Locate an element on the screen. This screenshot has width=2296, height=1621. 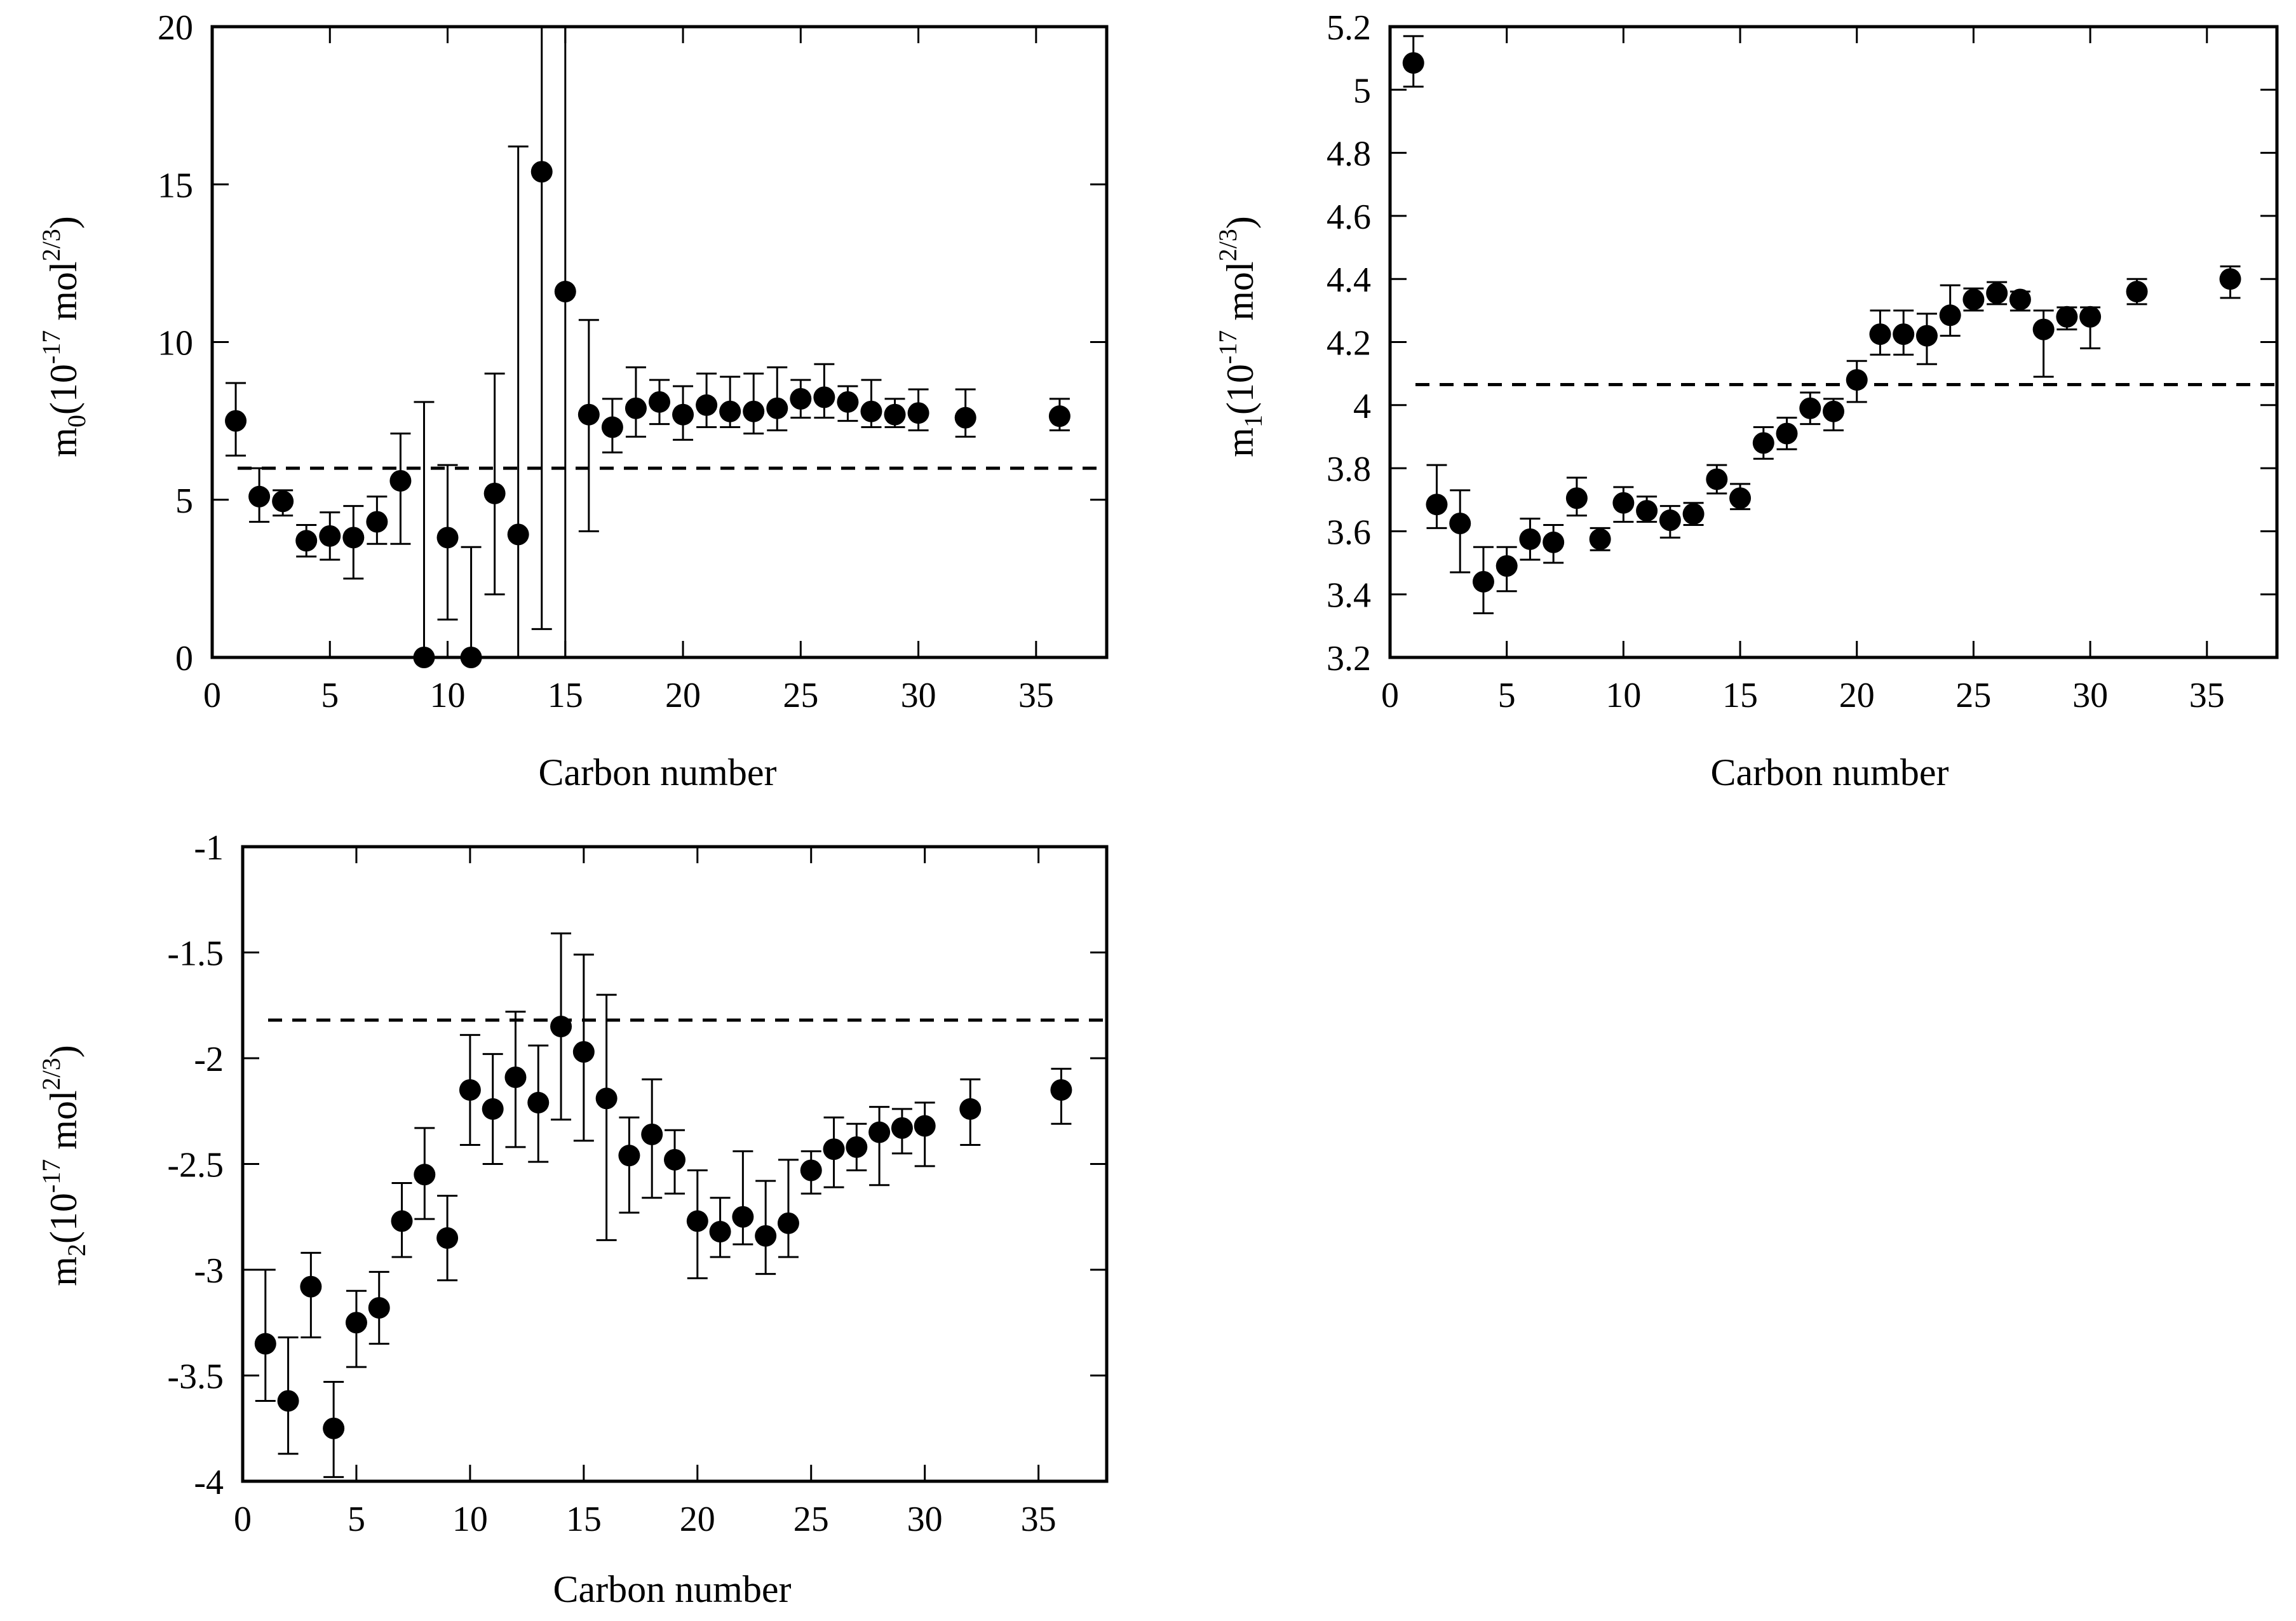
y-tick-label: 3.4 is located at coordinates (1349, 595).